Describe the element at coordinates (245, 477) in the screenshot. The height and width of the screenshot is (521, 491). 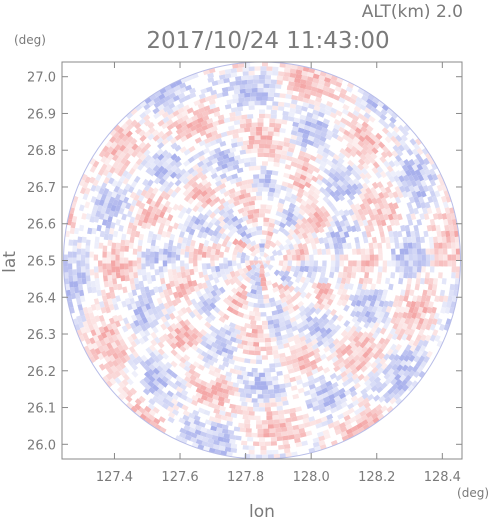
I see `x-tick-label: 127.8` at that location.